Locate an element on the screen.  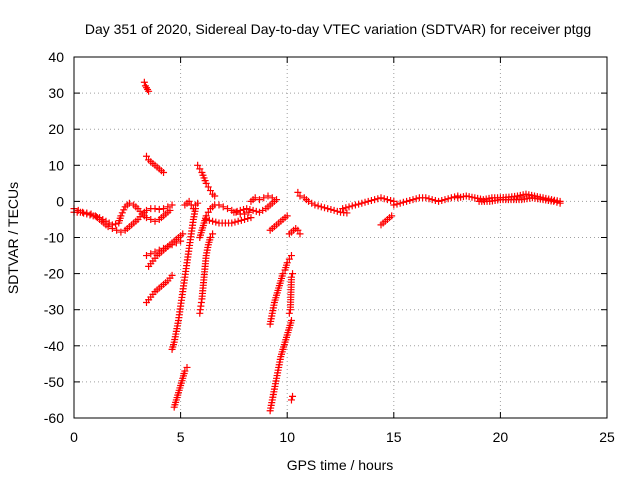
y-axis-label: SDTVAR / TECUs is located at coordinates (13, 238).